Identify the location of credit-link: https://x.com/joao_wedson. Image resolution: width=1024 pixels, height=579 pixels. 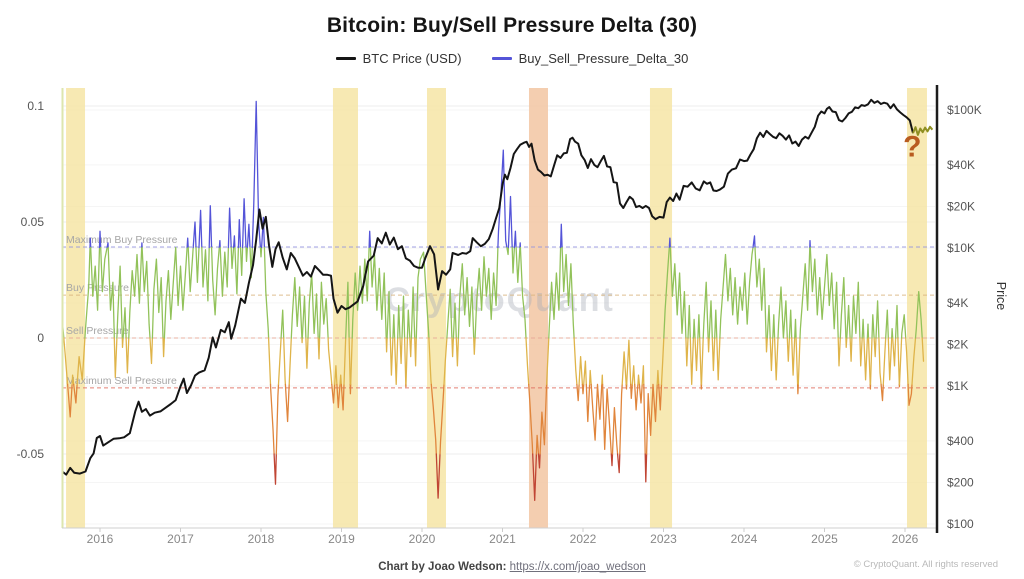
(577, 567).